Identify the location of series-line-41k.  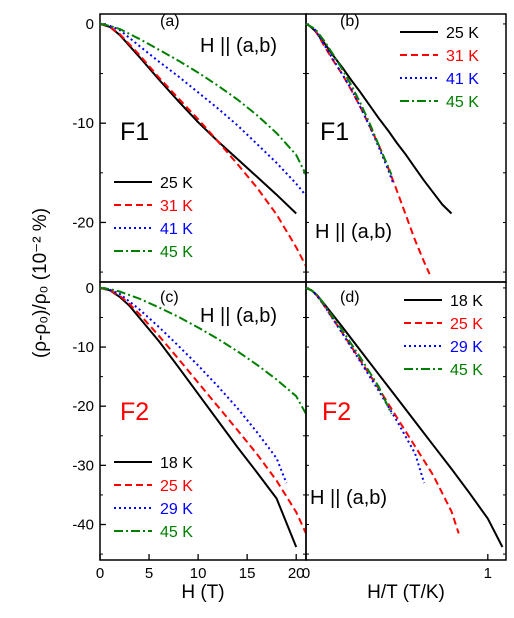
(350, 104).